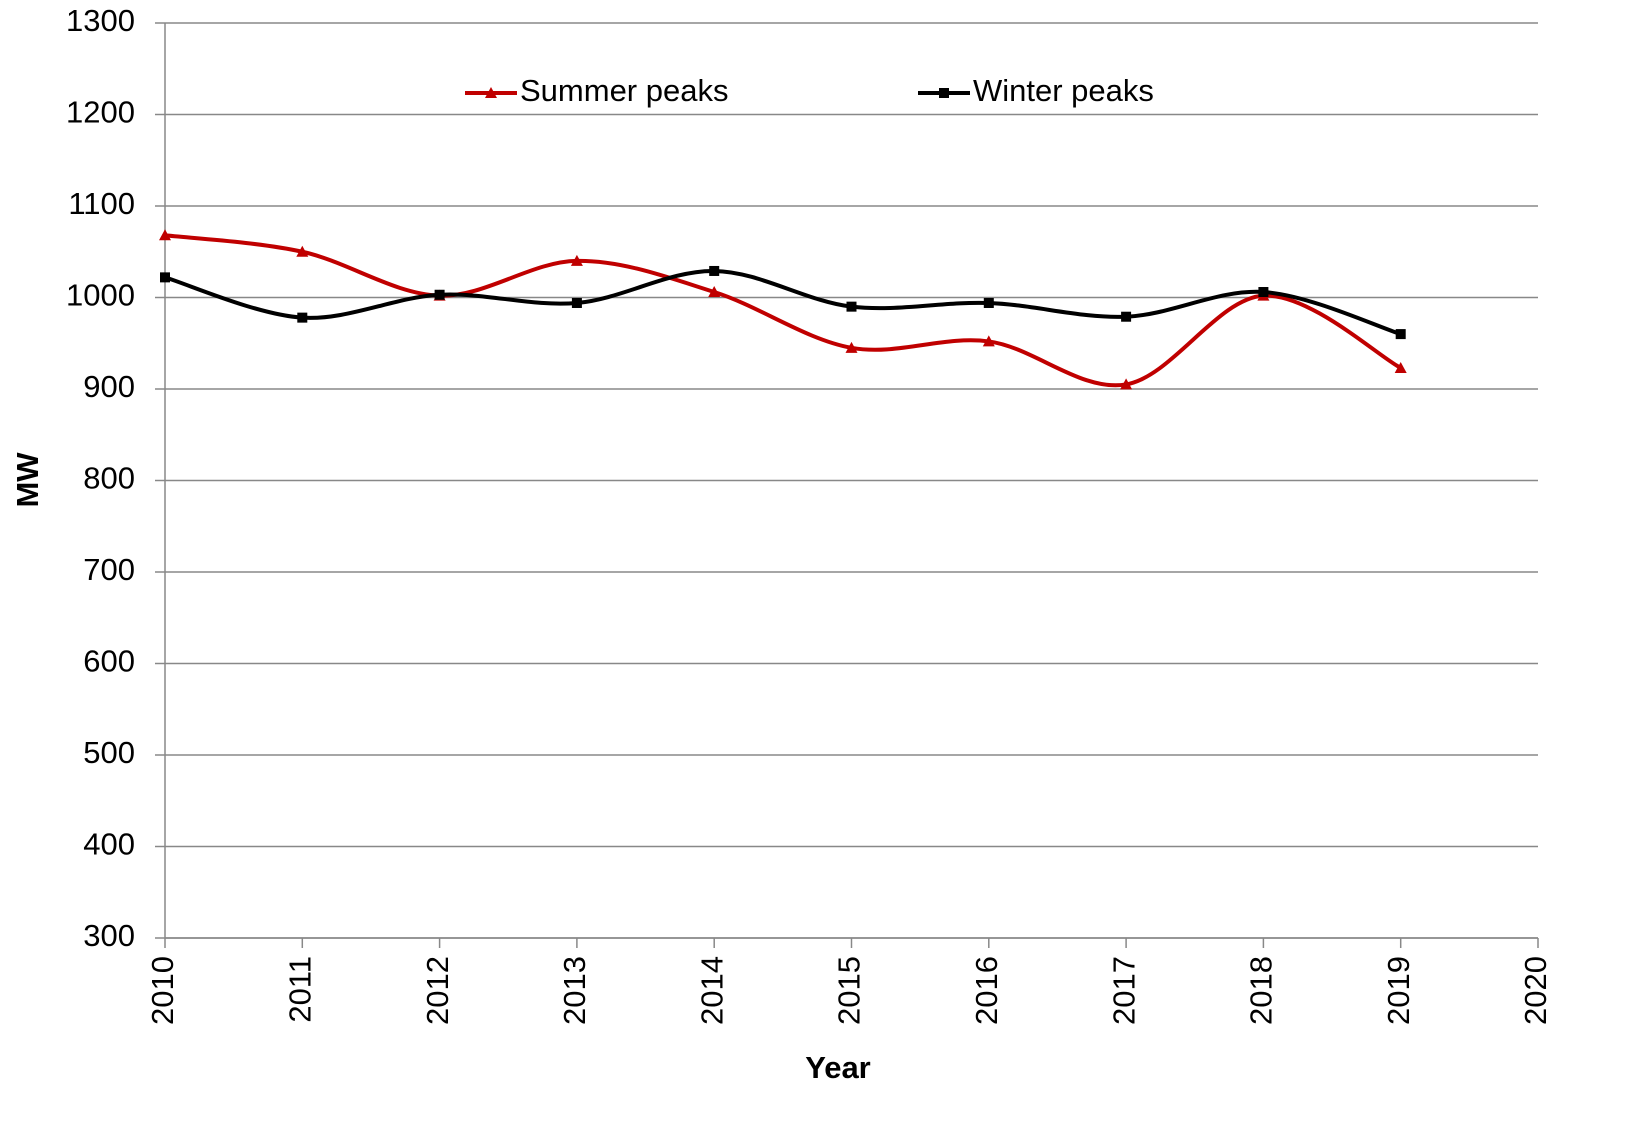 This screenshot has width=1642, height=1137. What do you see at coordinates (1261, 990) in the screenshot?
I see `x-tick-label: 2018` at bounding box center [1261, 990].